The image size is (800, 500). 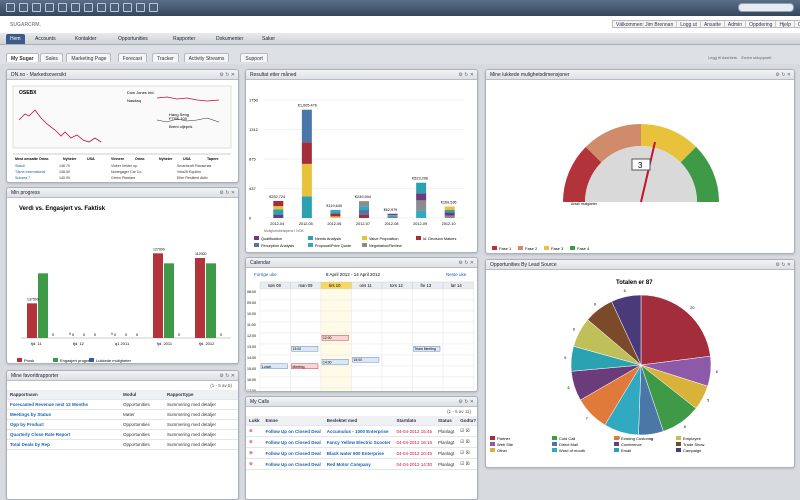 I want to click on module-tab: Accounts, so click(x=45, y=39).